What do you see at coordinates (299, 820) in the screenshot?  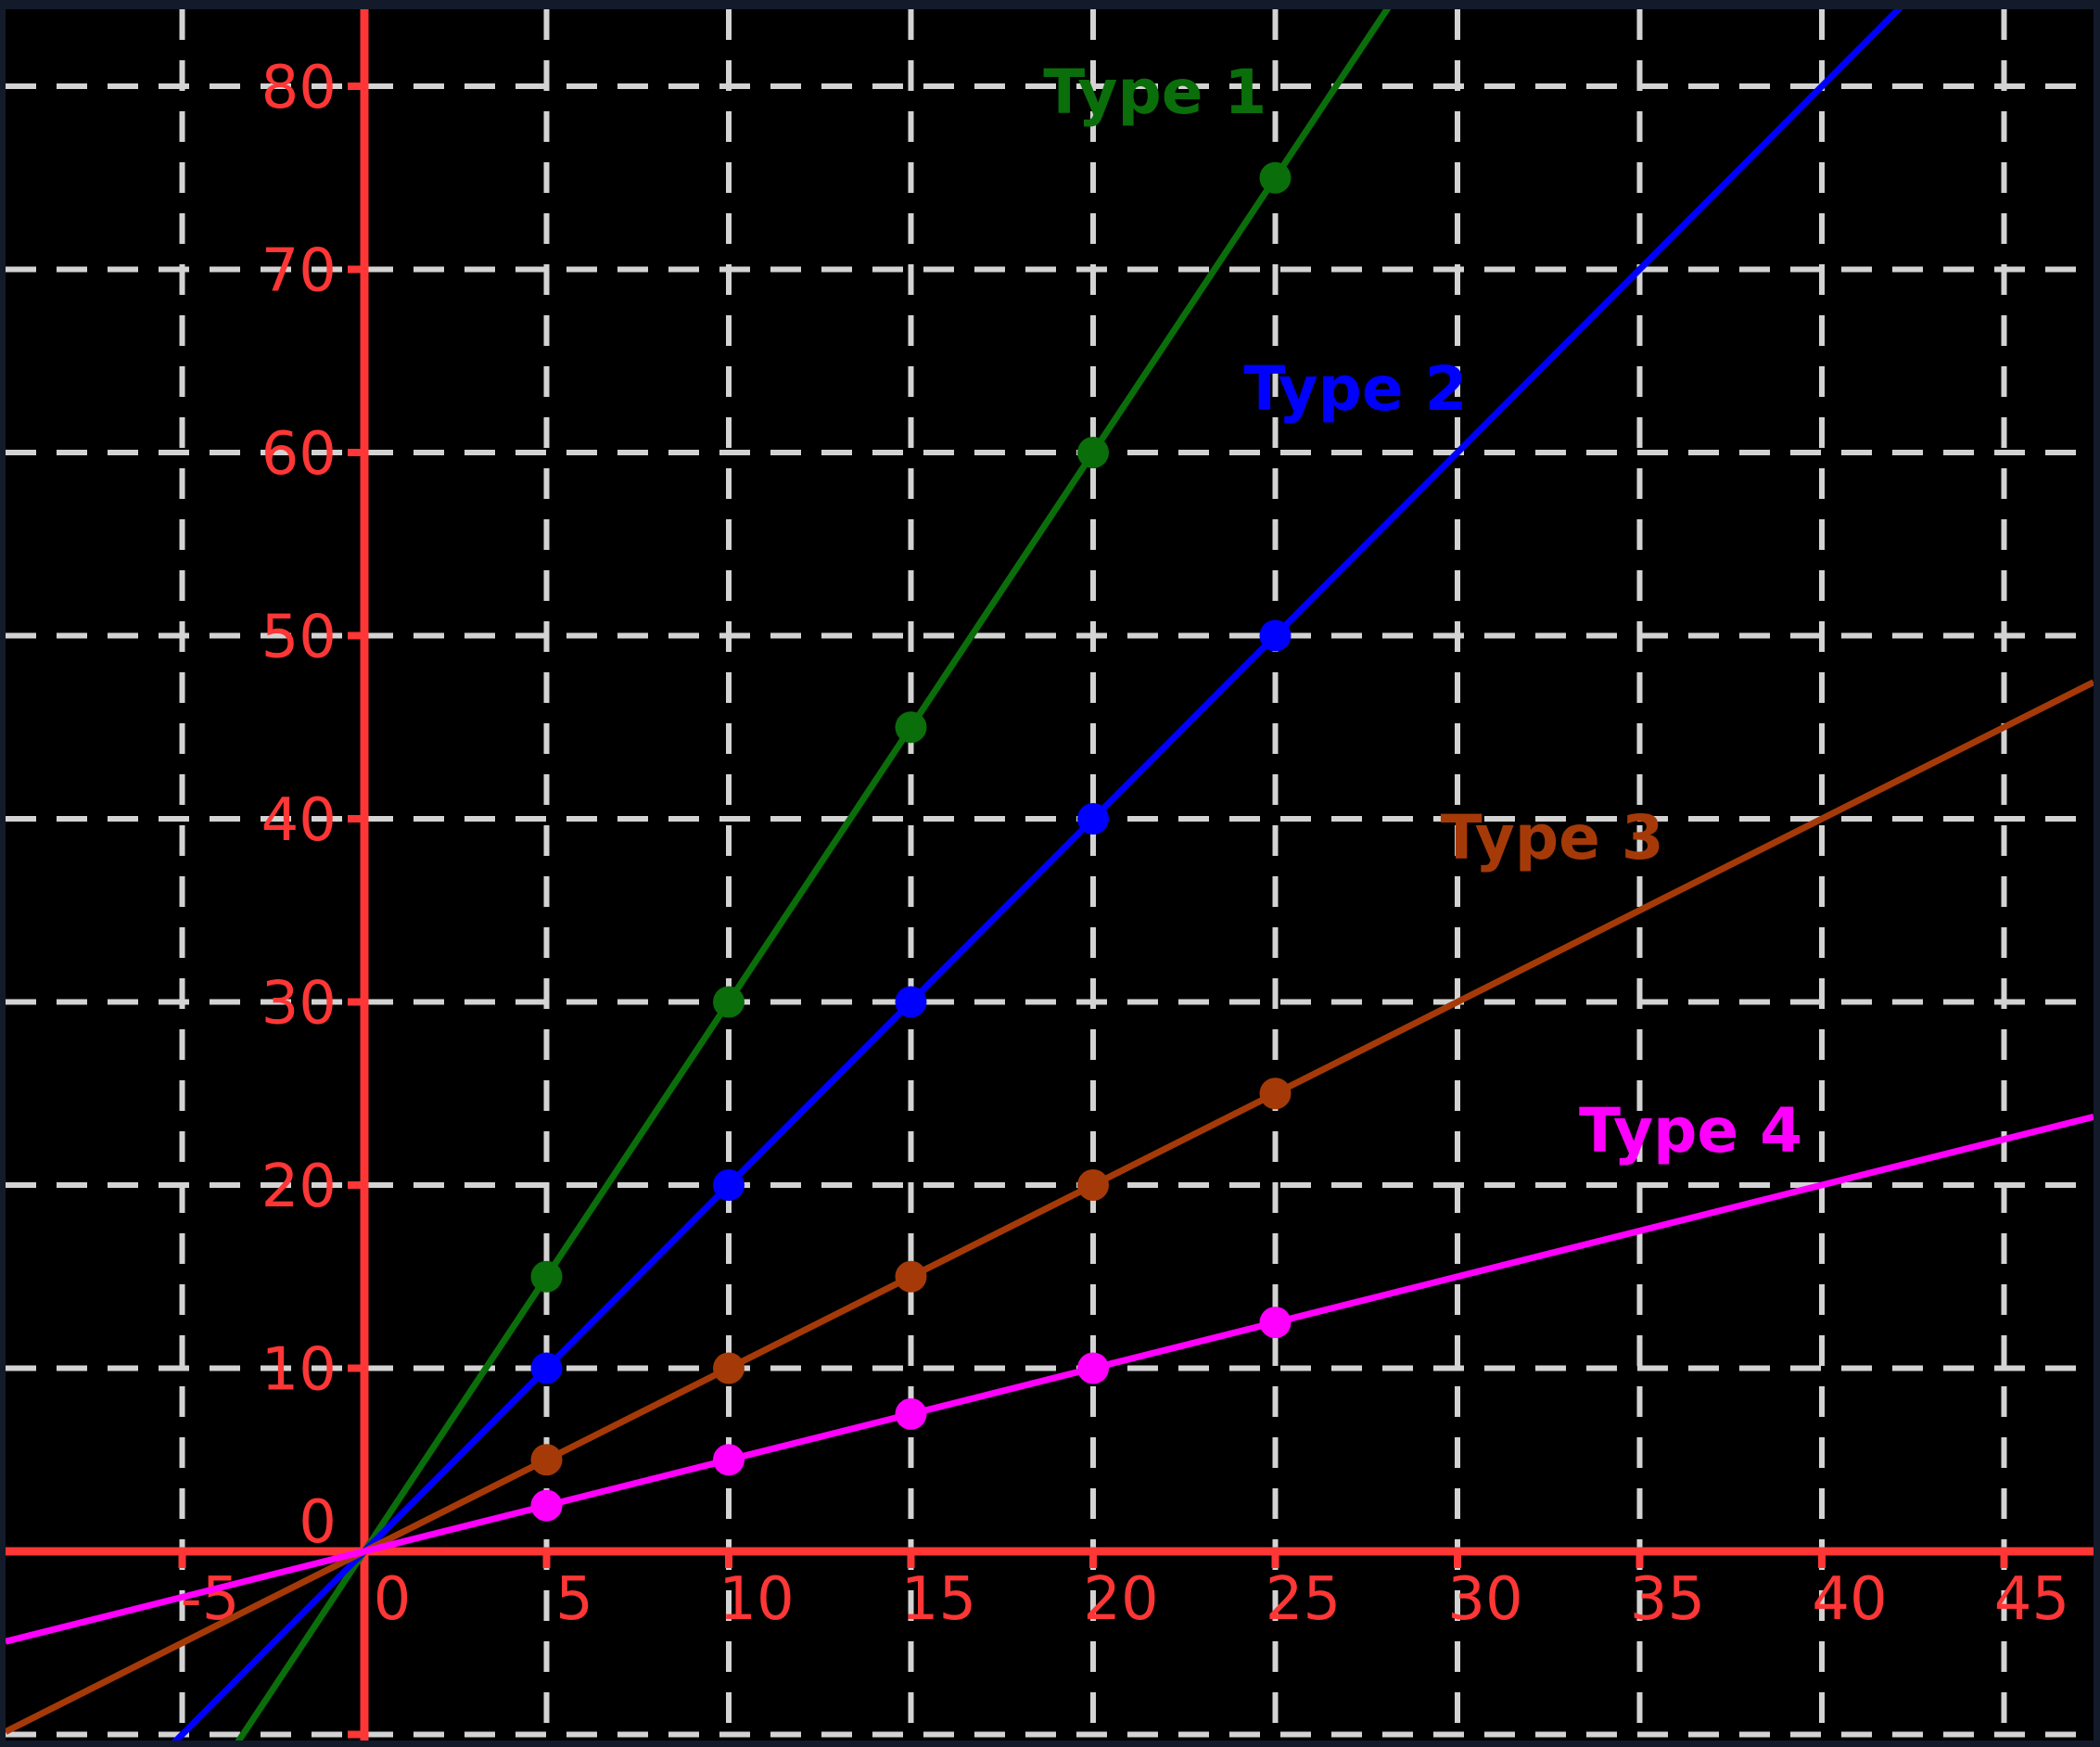 I see `y-tick-label-40: 40` at bounding box center [299, 820].